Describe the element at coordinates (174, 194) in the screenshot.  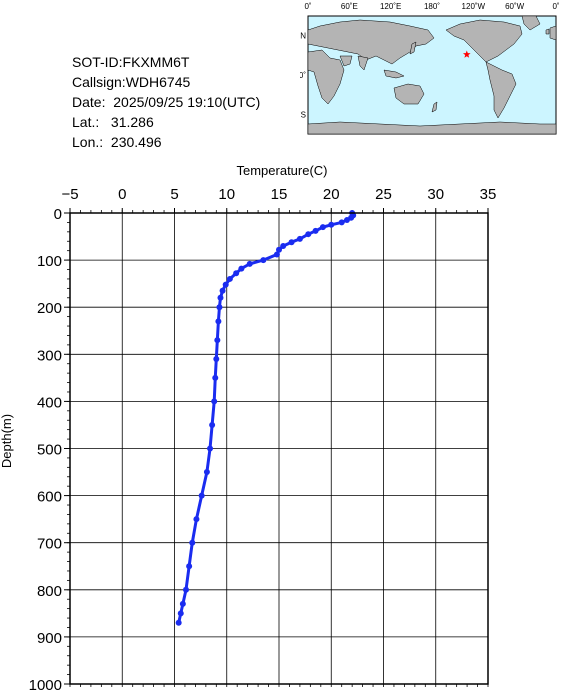
I see `x-tick-label: 5` at that location.